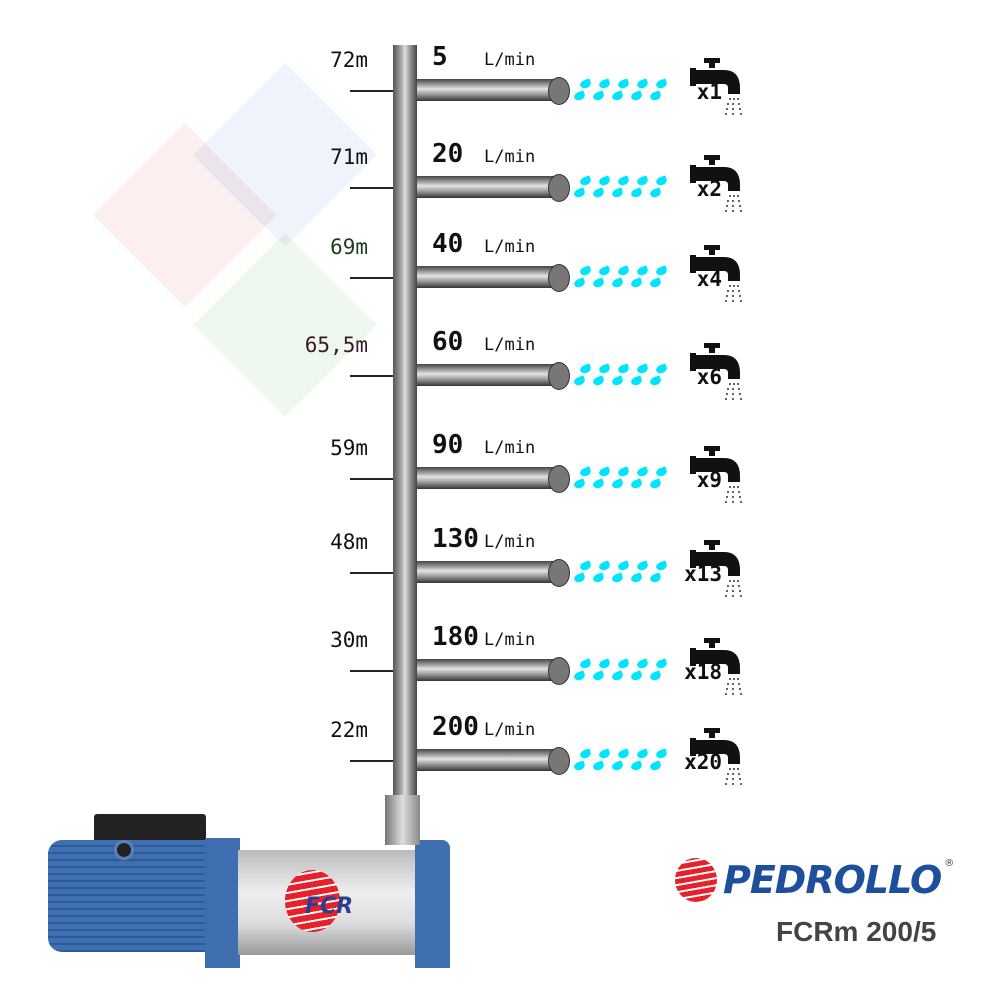  Describe the element at coordinates (483, 637) in the screenshot. I see `flow-label: 180 L/min` at that location.